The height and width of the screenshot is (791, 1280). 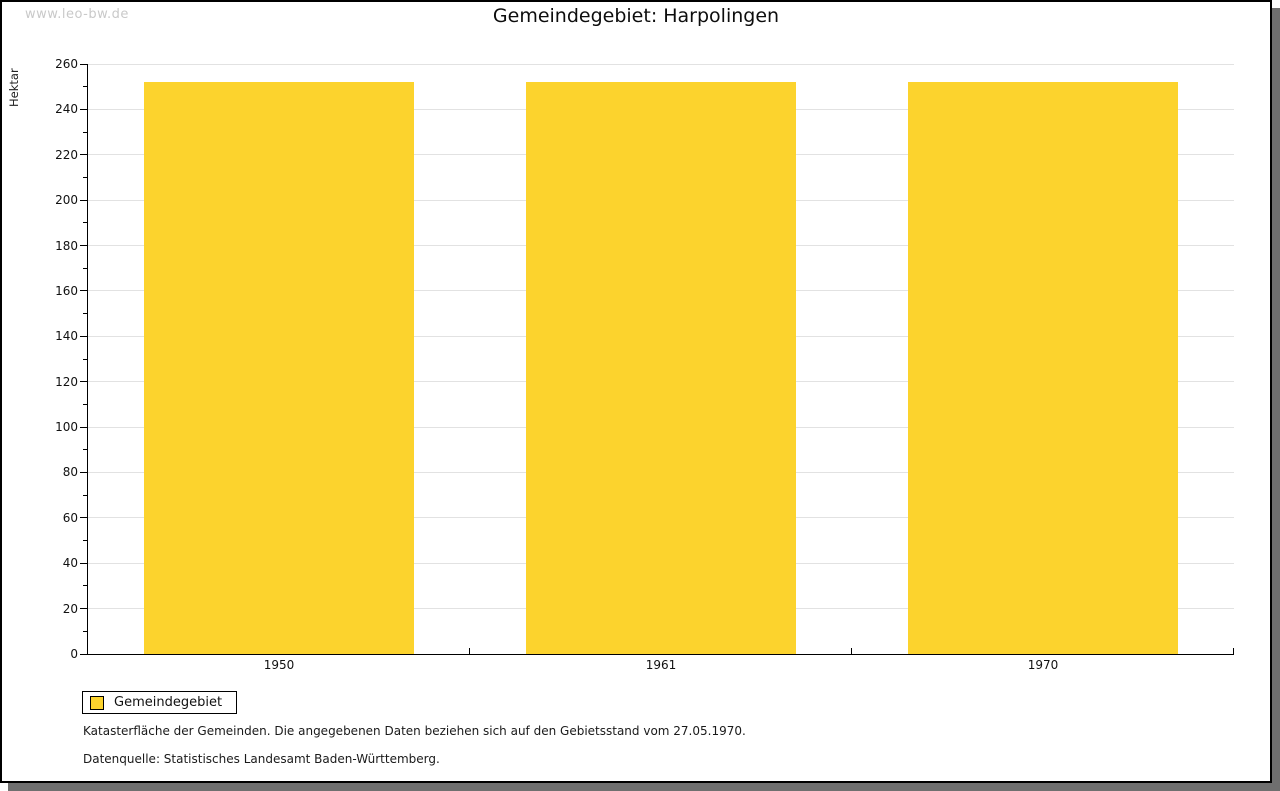 What do you see at coordinates (77, 14) in the screenshot?
I see `watermark: www.leo-bw.de` at bounding box center [77, 14].